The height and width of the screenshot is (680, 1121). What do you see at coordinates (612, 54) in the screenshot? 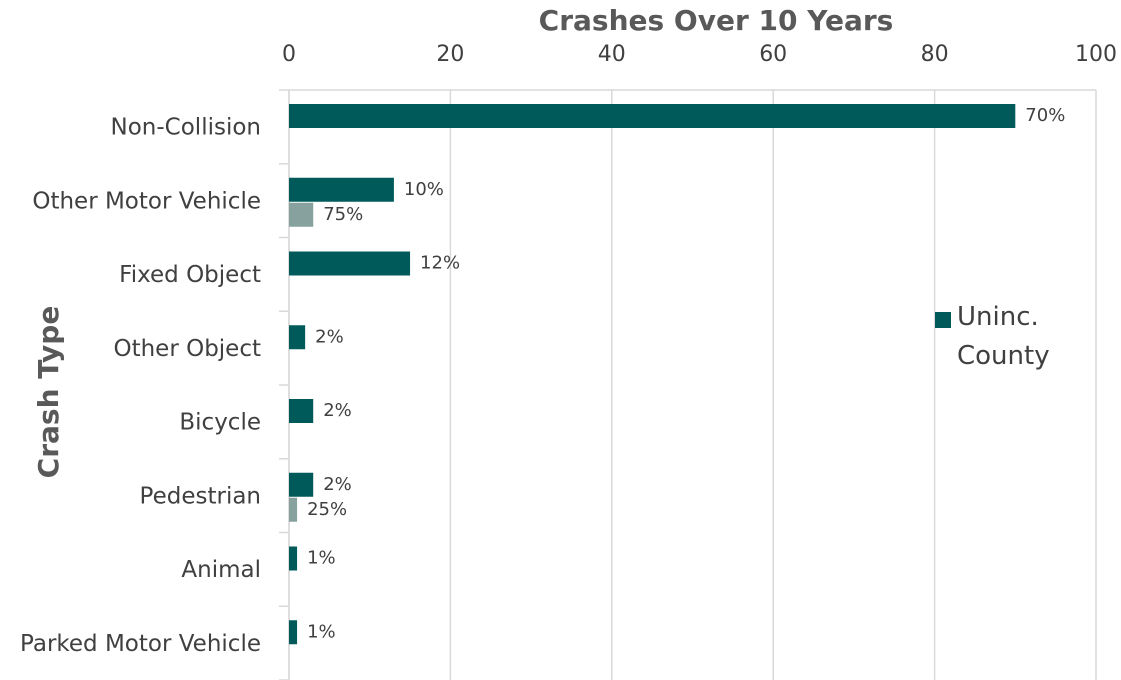
I see `x-tick-label: 40` at bounding box center [612, 54].